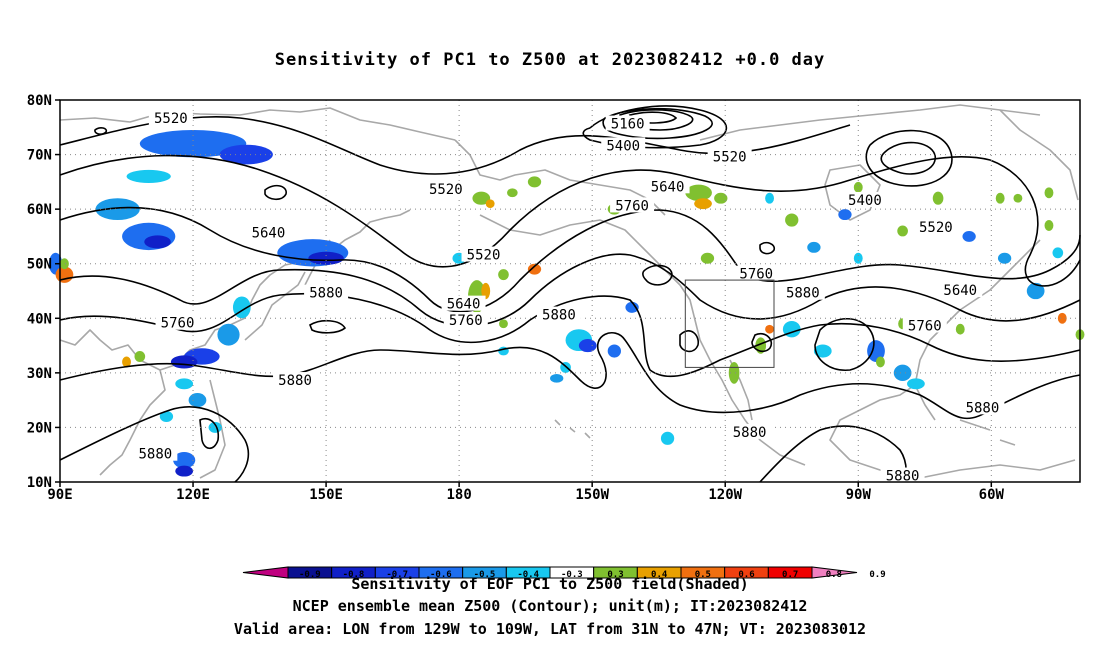  Describe the element at coordinates (59, 495) in the screenshot. I see `lon-tick-label: 90E` at that location.